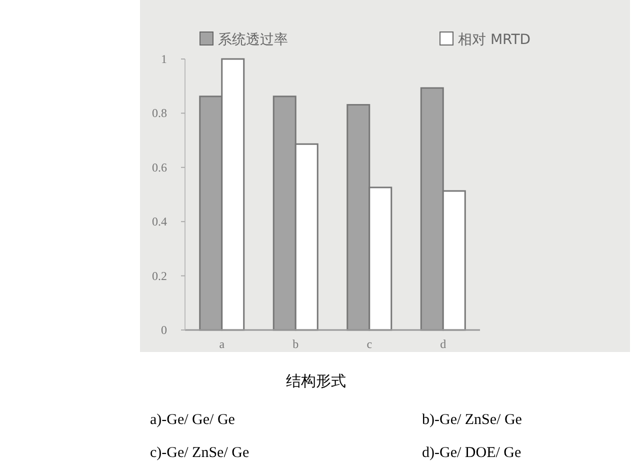  I want to click on x-axis-title: 结构形式, so click(316, 381).